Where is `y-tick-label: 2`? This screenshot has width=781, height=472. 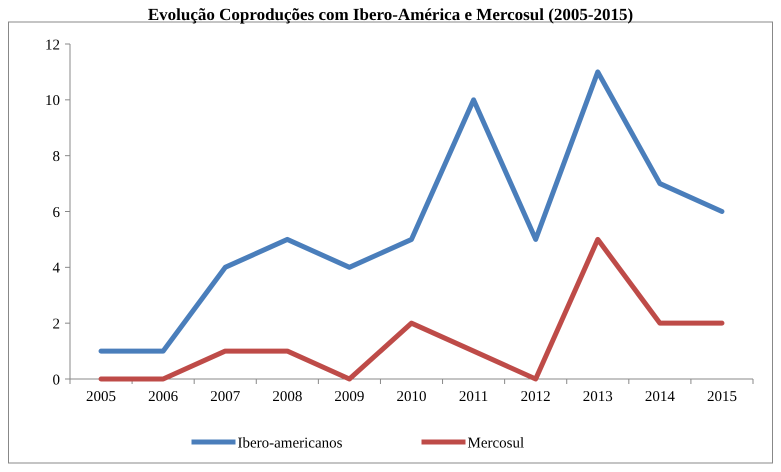 y-tick-label: 2 is located at coordinates (56, 324).